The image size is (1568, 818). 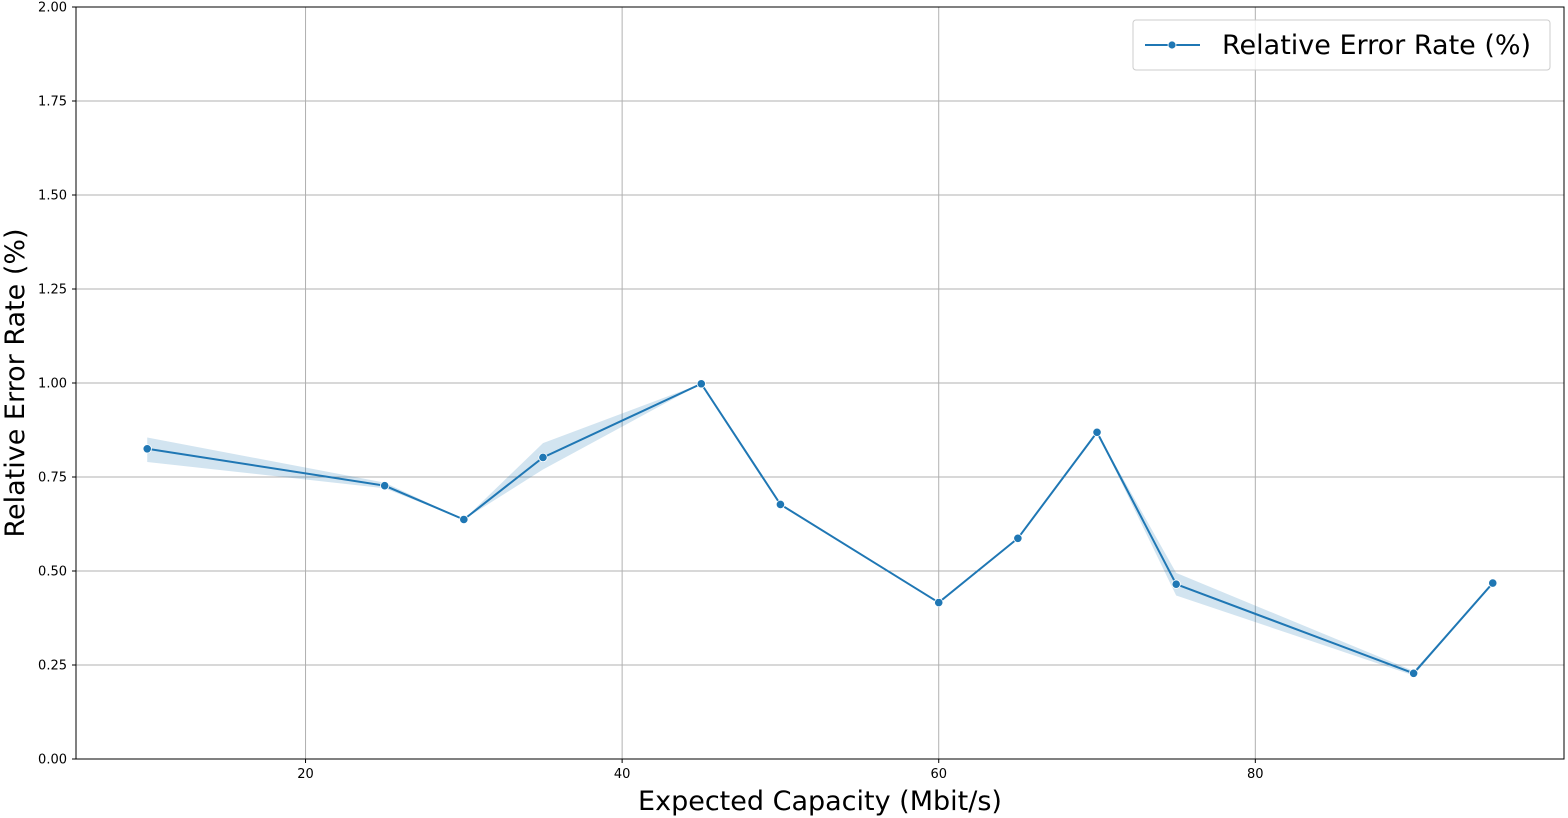 I want to click on y-tick-label: 0.75, so click(x=52, y=478).